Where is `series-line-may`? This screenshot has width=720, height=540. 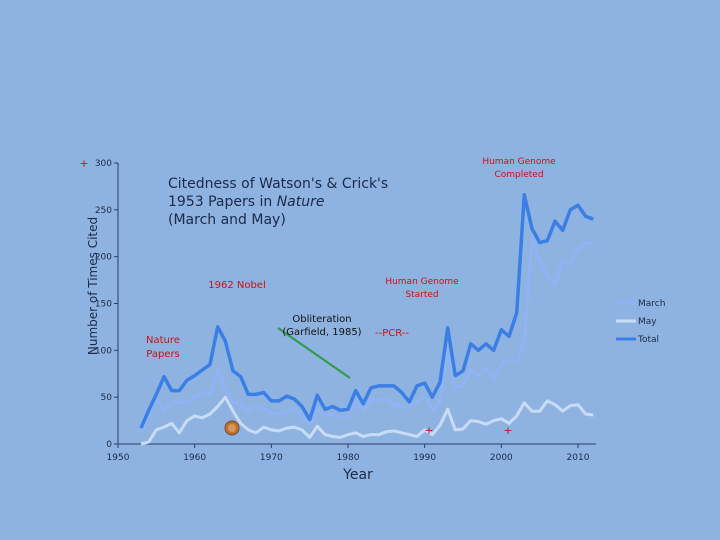 series-line-may is located at coordinates (367, 420).